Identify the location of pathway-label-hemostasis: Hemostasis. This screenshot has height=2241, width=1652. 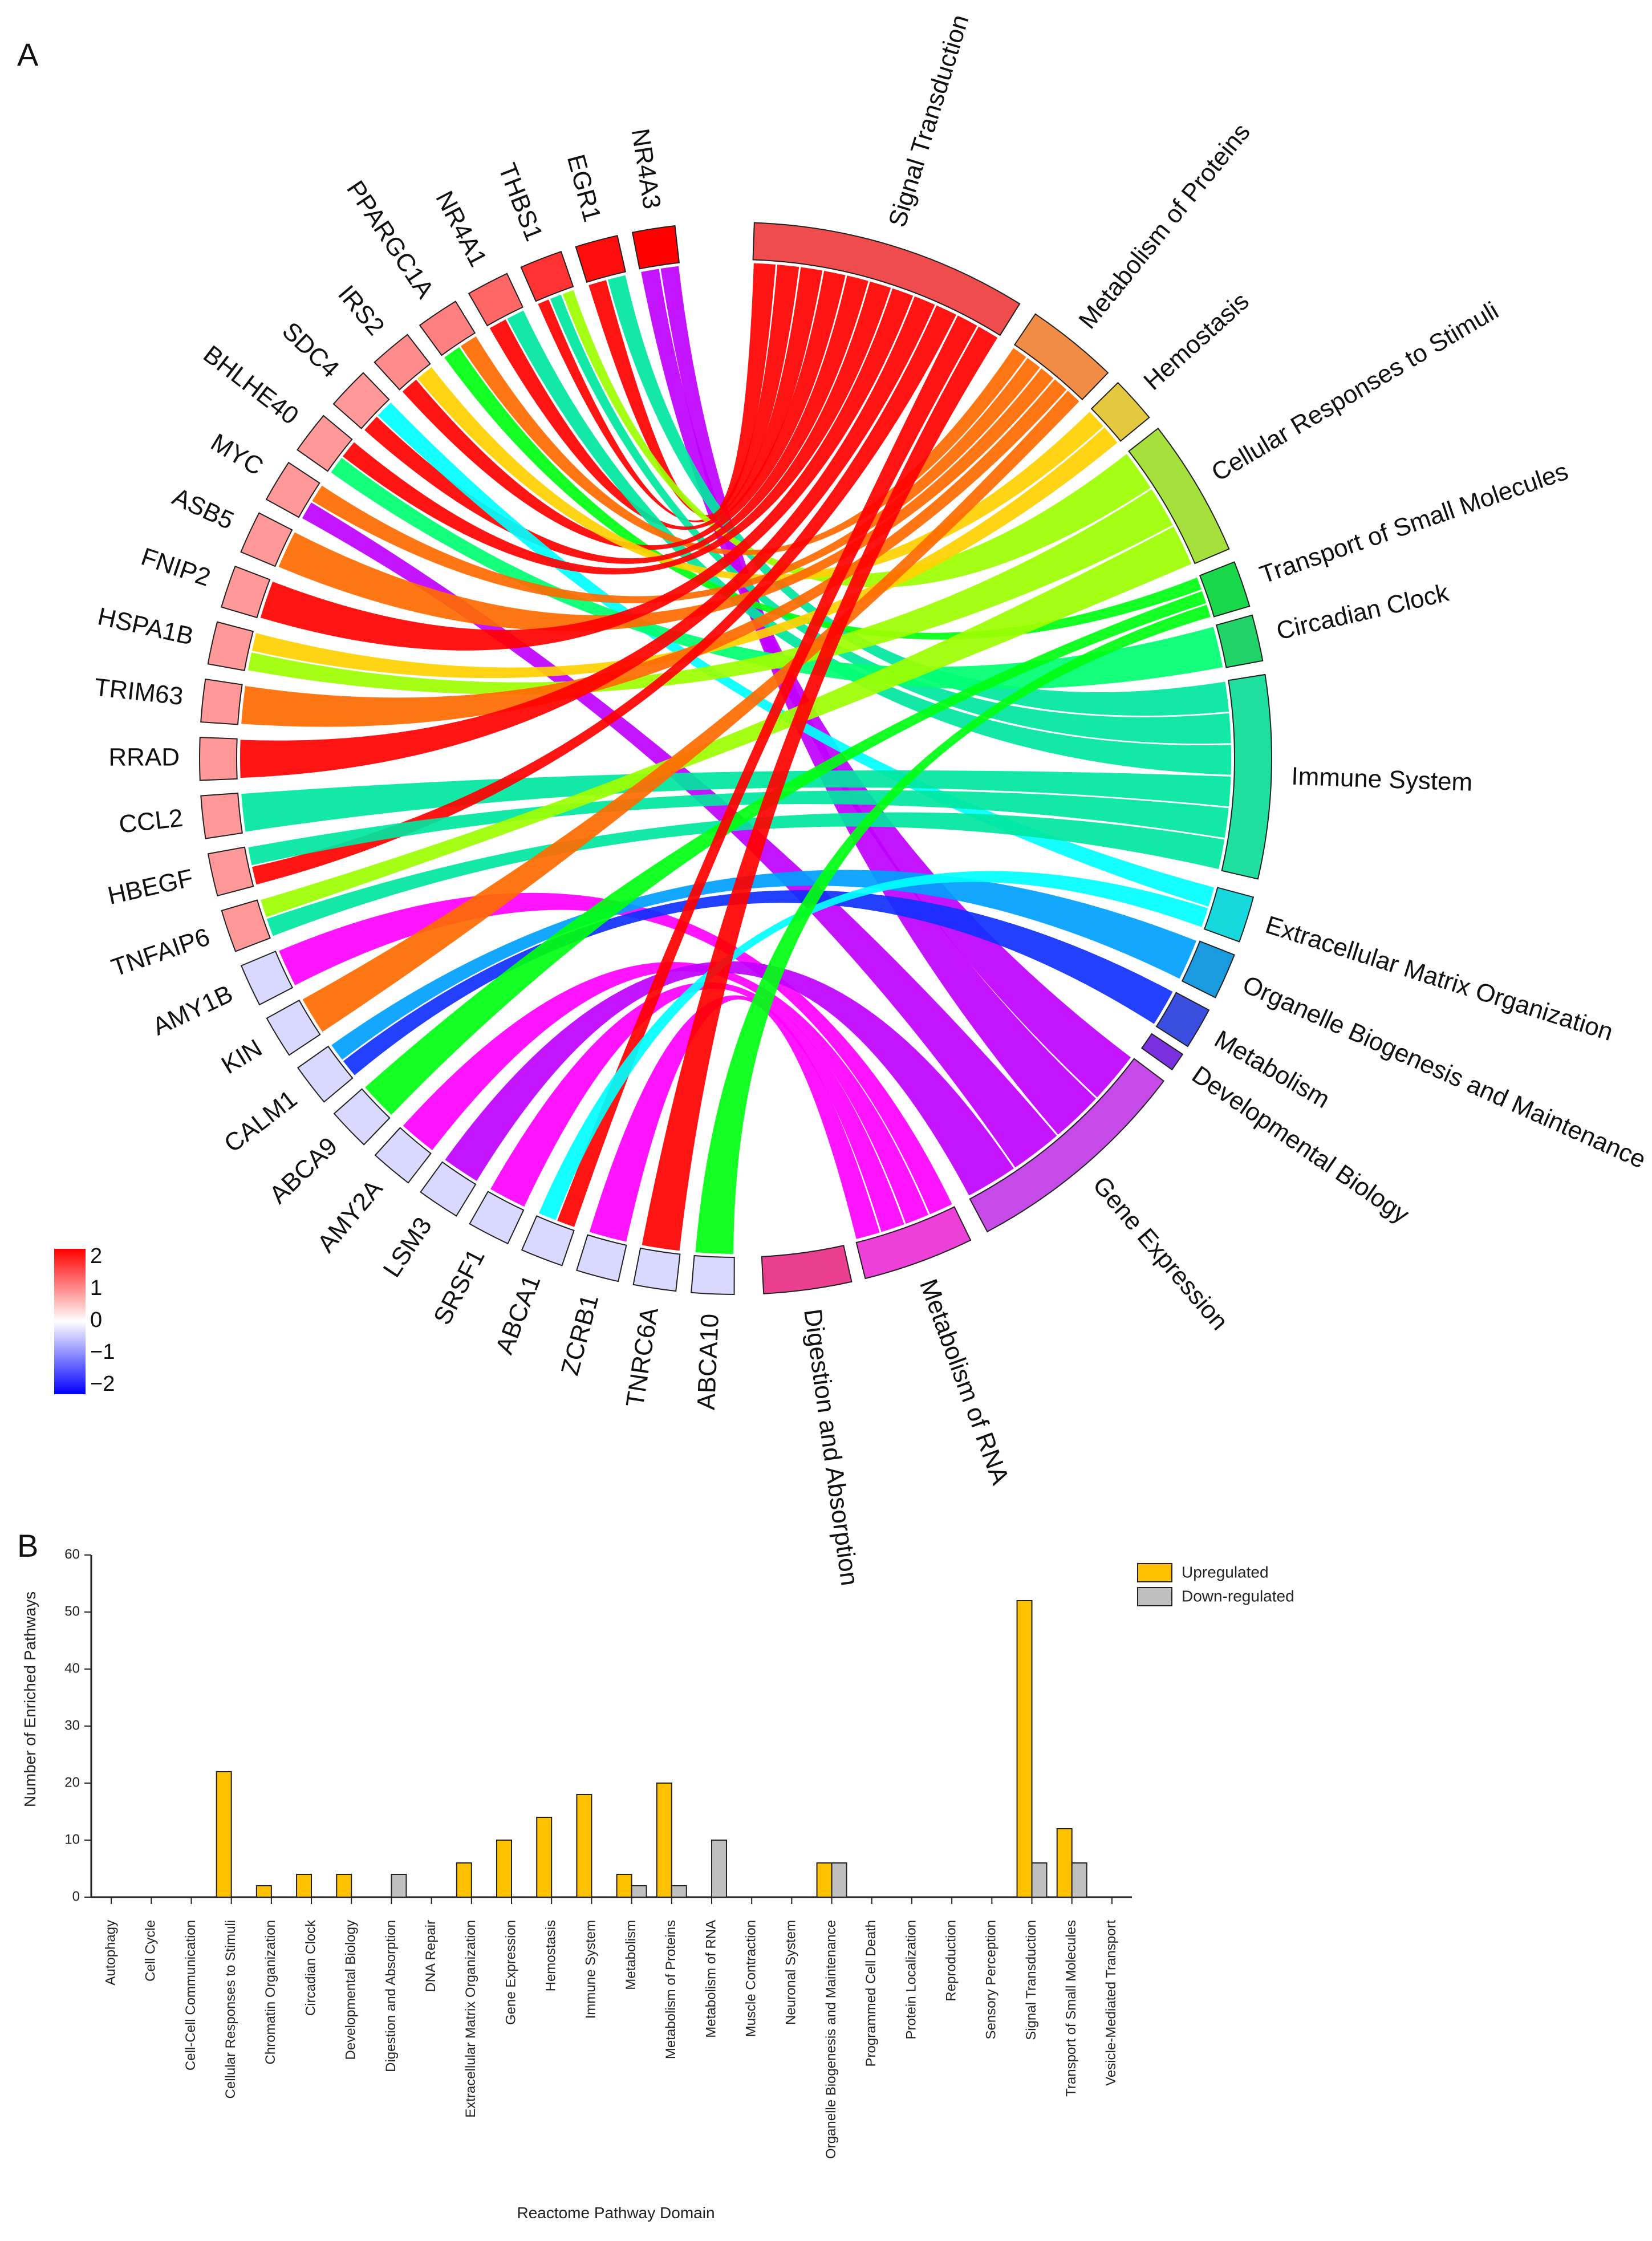
(1196, 341).